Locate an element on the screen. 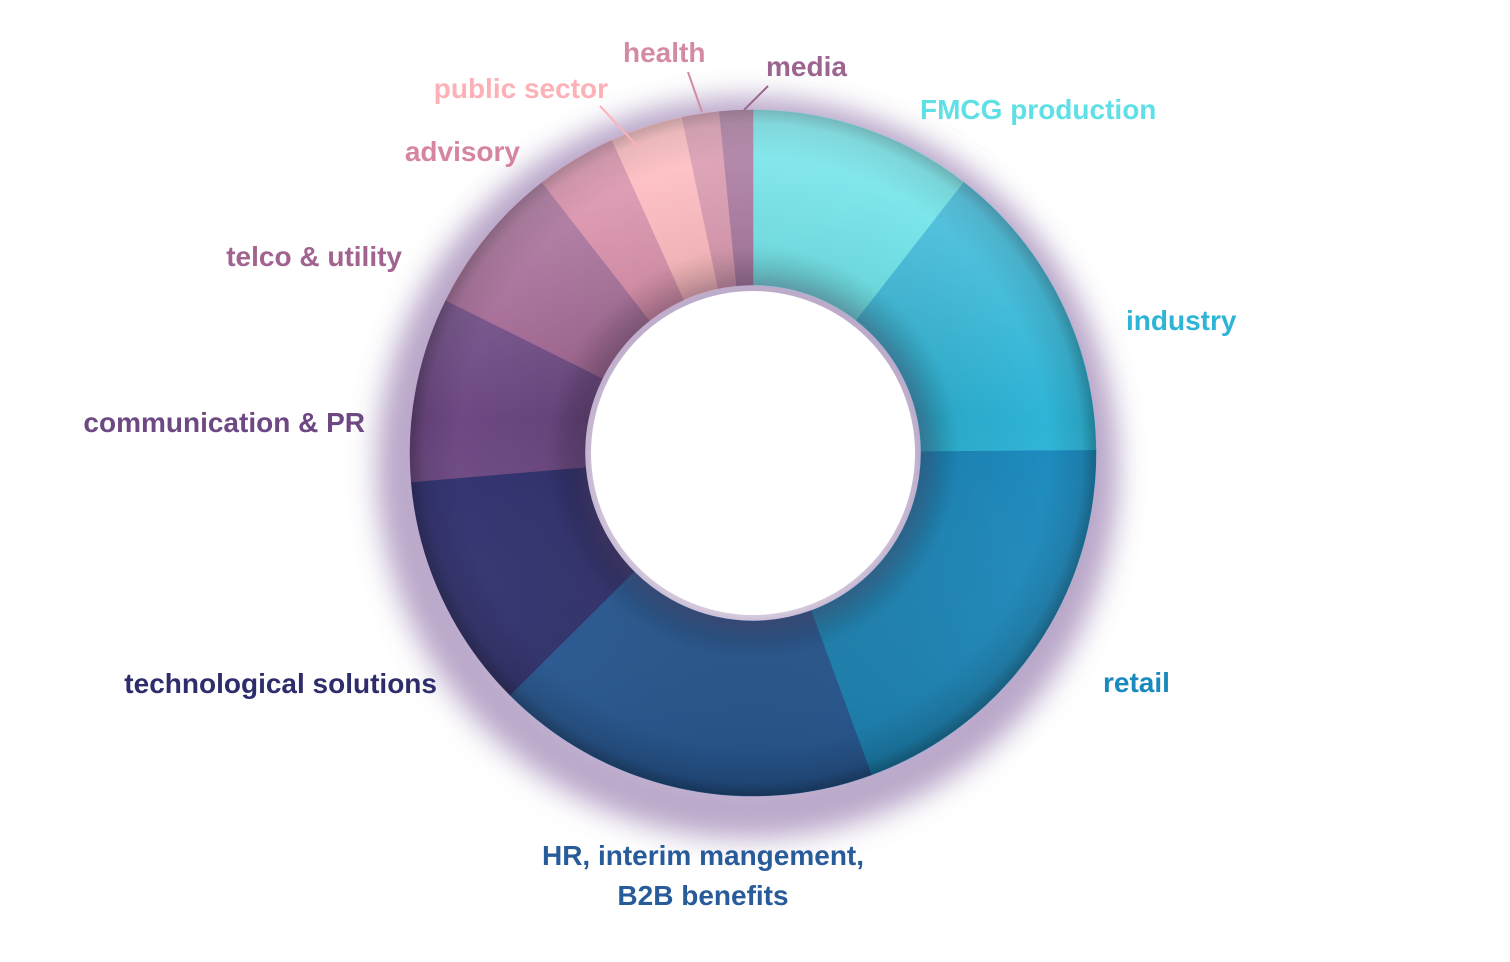 This screenshot has height=962, width=1510. segment-label-retail: retail is located at coordinates (1136, 682).